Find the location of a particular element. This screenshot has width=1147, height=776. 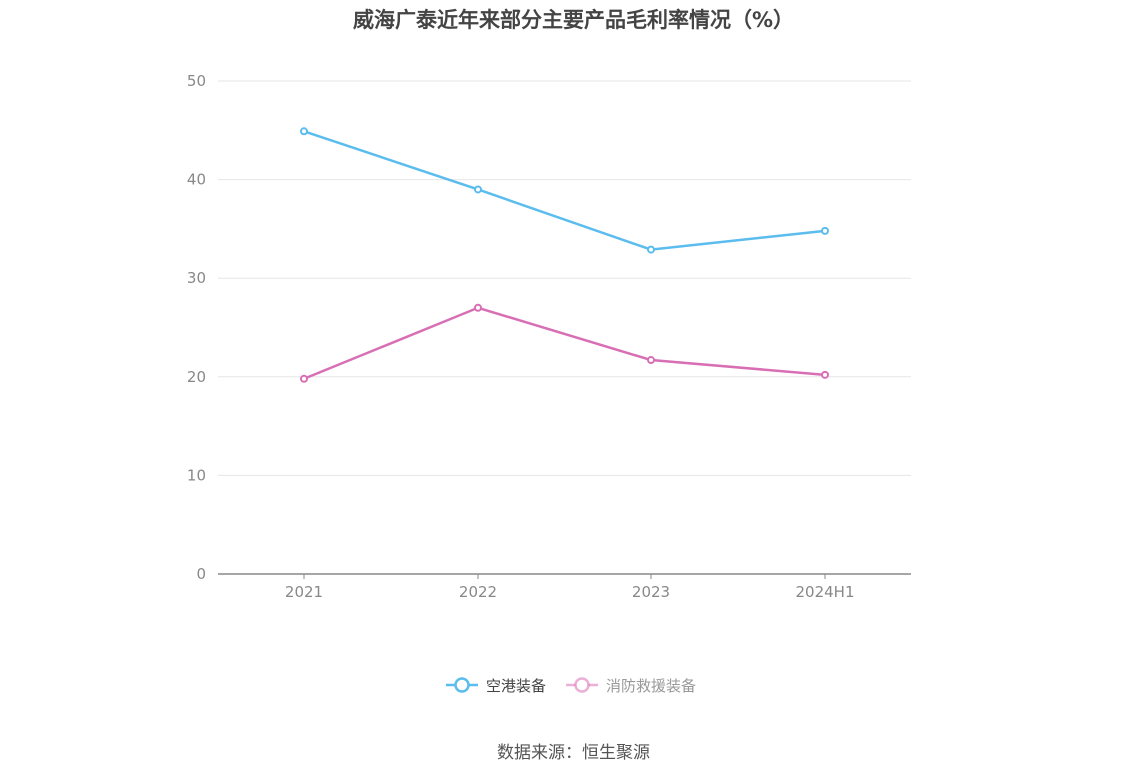

y-tick-label: 20 is located at coordinates (196, 377).